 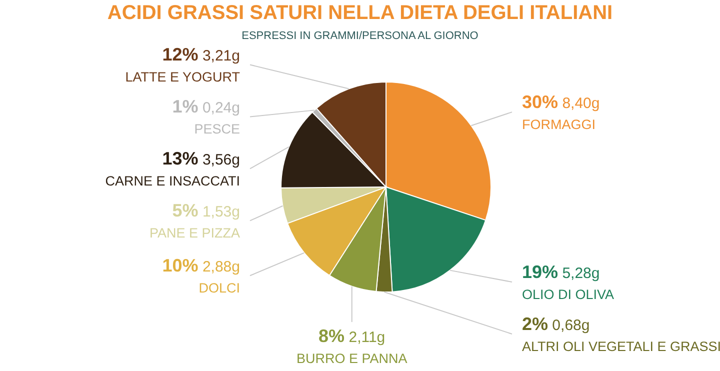 I want to click on data-label: 30% 8,40g, so click(x=561, y=102).